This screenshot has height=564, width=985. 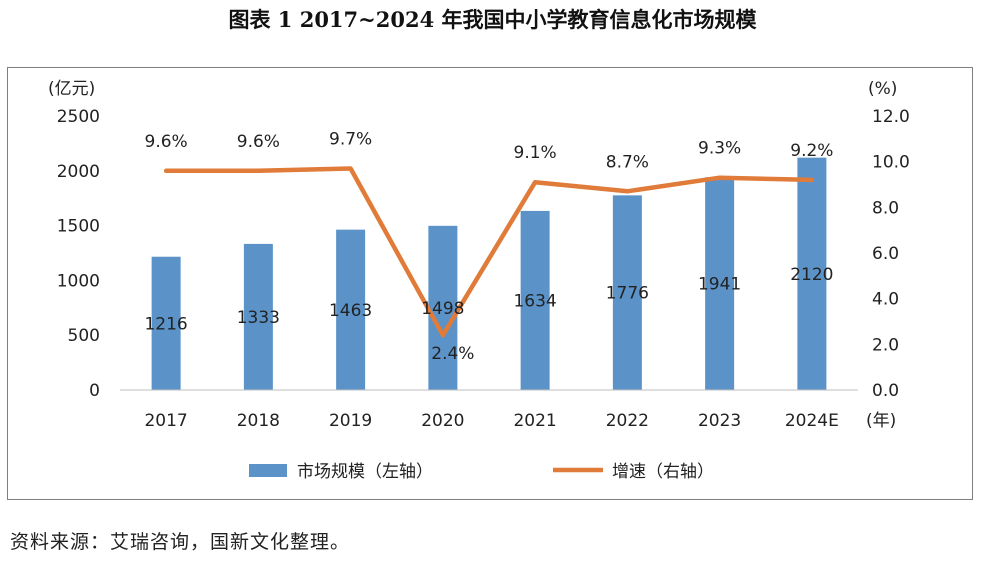 I want to click on y-right-tick-label: 2.0, so click(x=885, y=345).